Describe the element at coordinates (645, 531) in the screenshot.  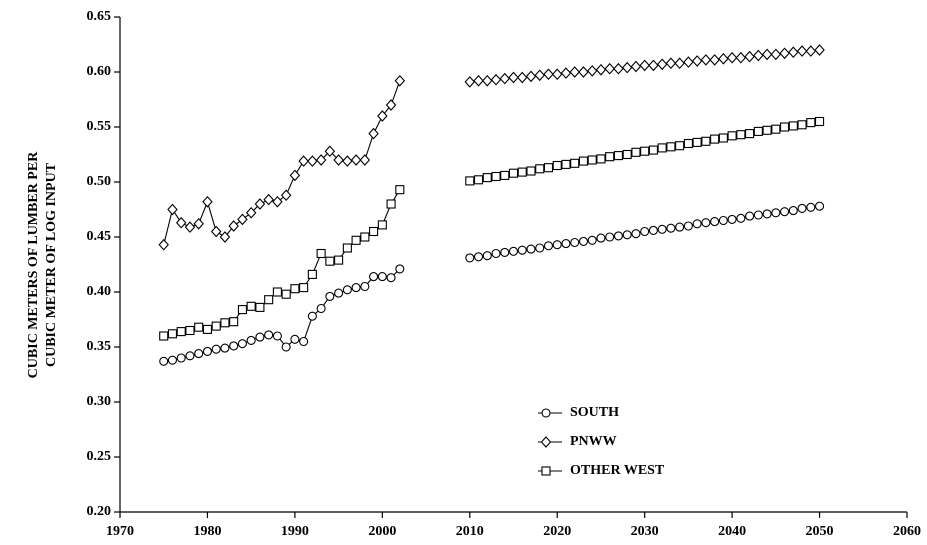
I see `x-tick-label: 2030` at that location.